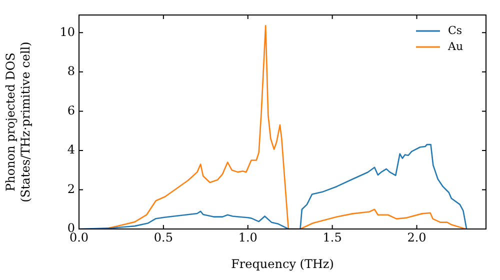  What do you see at coordinates (416, 237) in the screenshot?
I see `x-tick-label: 2.0` at bounding box center [416, 237].